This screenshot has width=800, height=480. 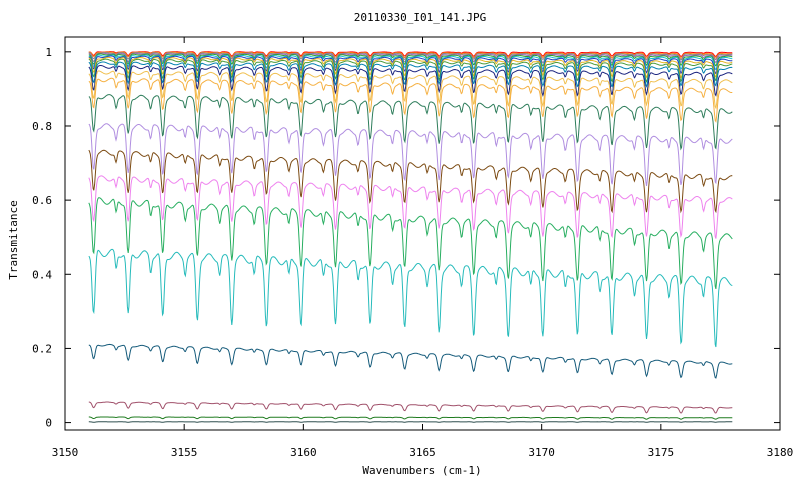 What do you see at coordinates (541, 452) in the screenshot?
I see `x-tick-label: 3170` at bounding box center [541, 452].